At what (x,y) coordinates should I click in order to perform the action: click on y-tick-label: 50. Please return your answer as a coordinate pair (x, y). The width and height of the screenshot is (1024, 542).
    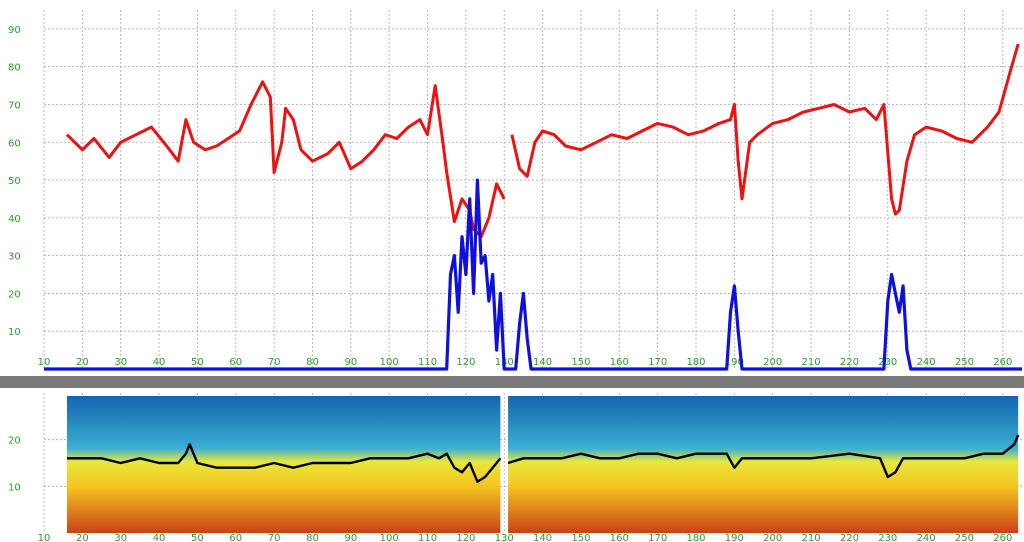
    Looking at the image, I should click on (14, 181).